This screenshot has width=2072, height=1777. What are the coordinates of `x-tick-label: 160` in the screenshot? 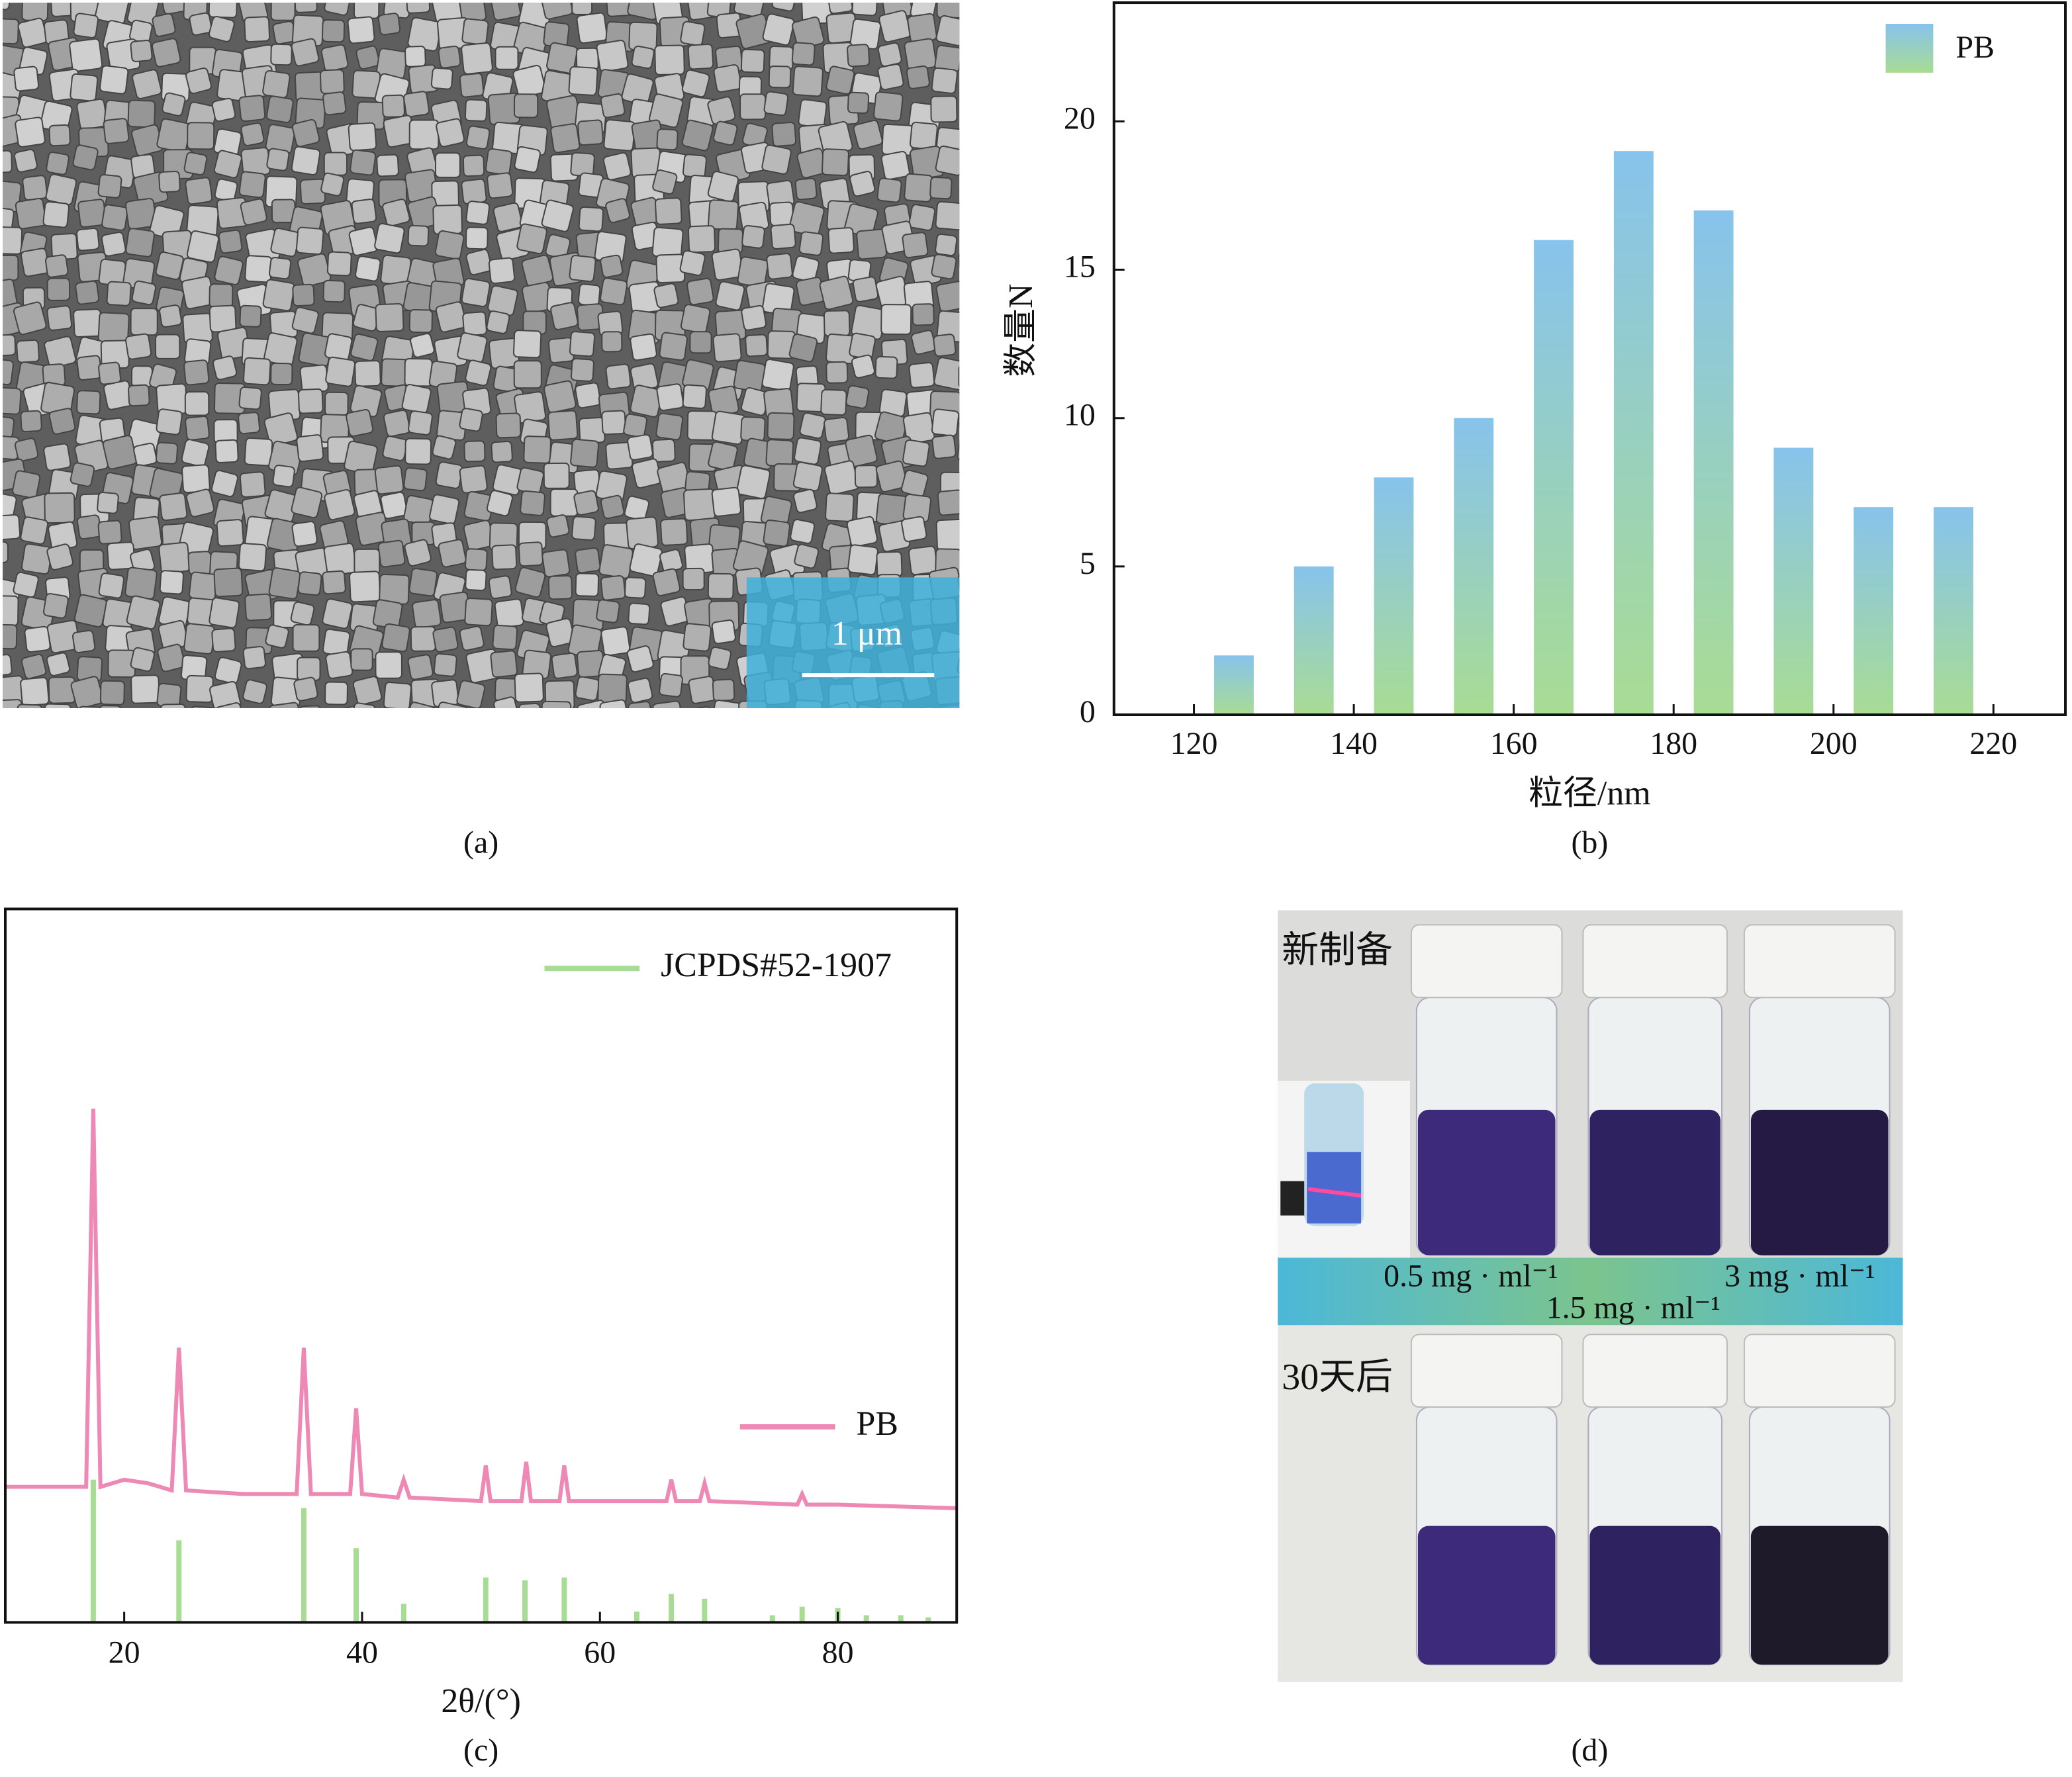 It's located at (1514, 743).